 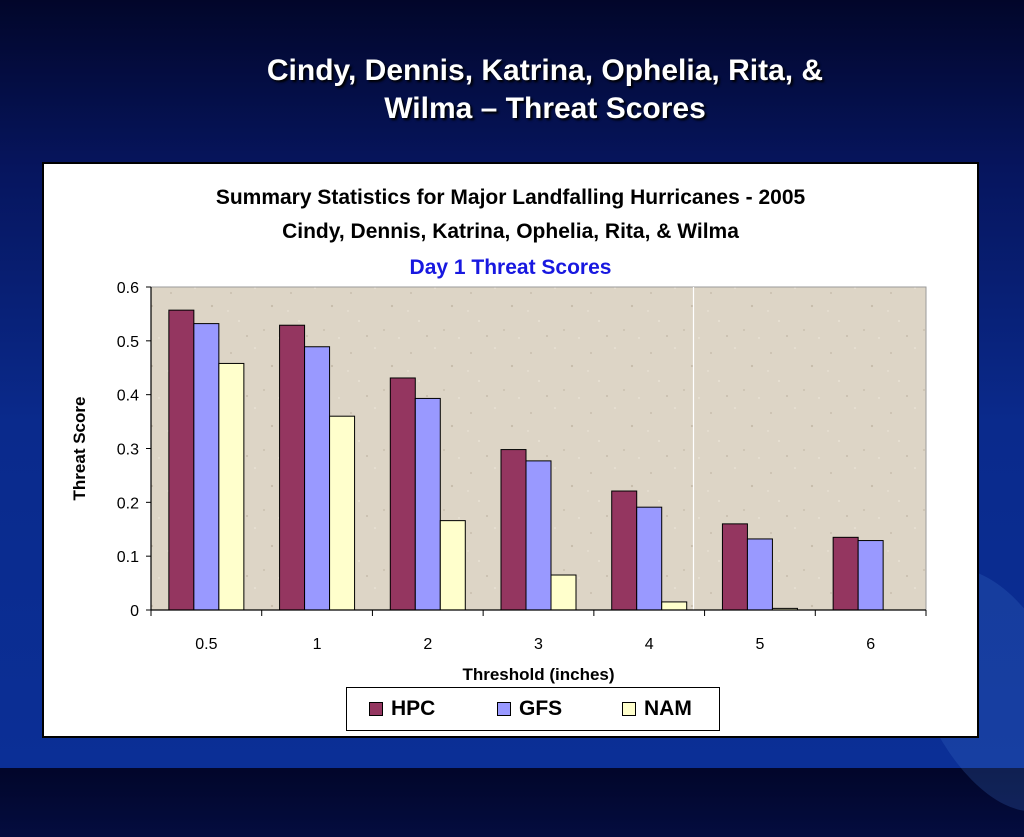 I want to click on legend-item-gfs: GFS, so click(x=530, y=708).